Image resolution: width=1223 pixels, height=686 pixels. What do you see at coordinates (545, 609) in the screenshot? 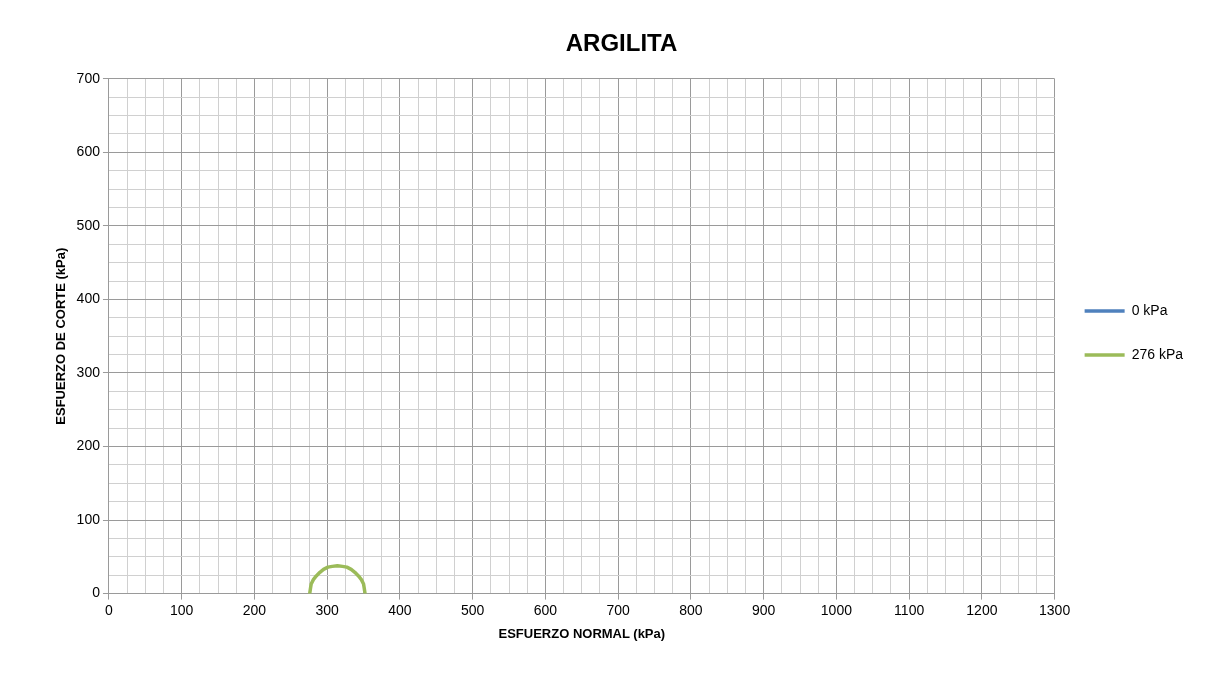
I see `x-tick-label: 600` at bounding box center [545, 609].